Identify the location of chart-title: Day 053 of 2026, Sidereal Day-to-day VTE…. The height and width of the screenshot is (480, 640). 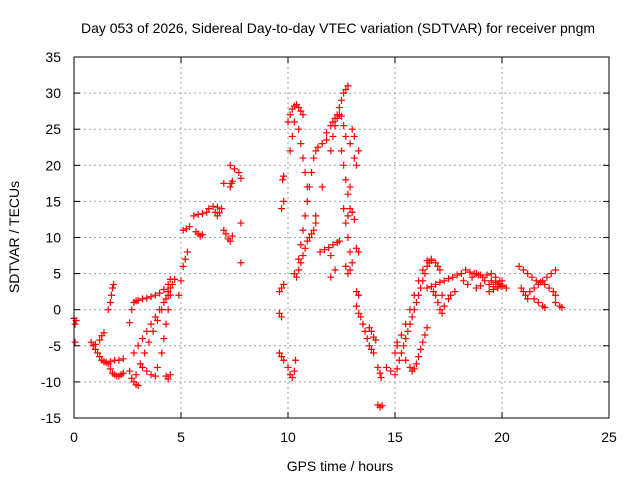
(338, 28).